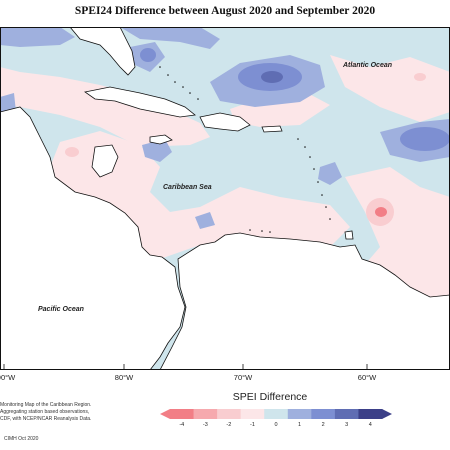 The image size is (450, 450). I want to click on lon-label-90w: 90°W, so click(8, 377).